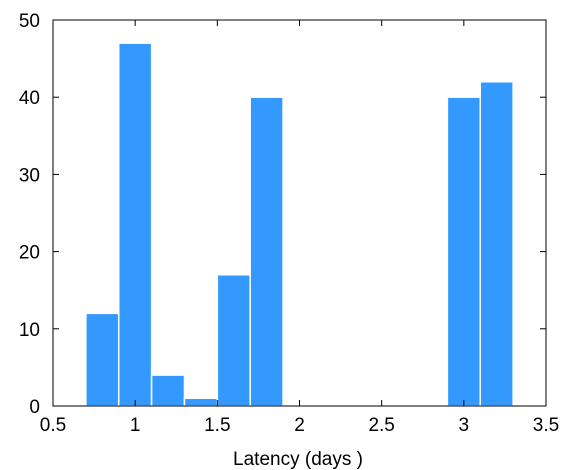 This screenshot has height=470, width=562. What do you see at coordinates (29, 175) in the screenshot?
I see `y-tick-label-3: 30` at bounding box center [29, 175].